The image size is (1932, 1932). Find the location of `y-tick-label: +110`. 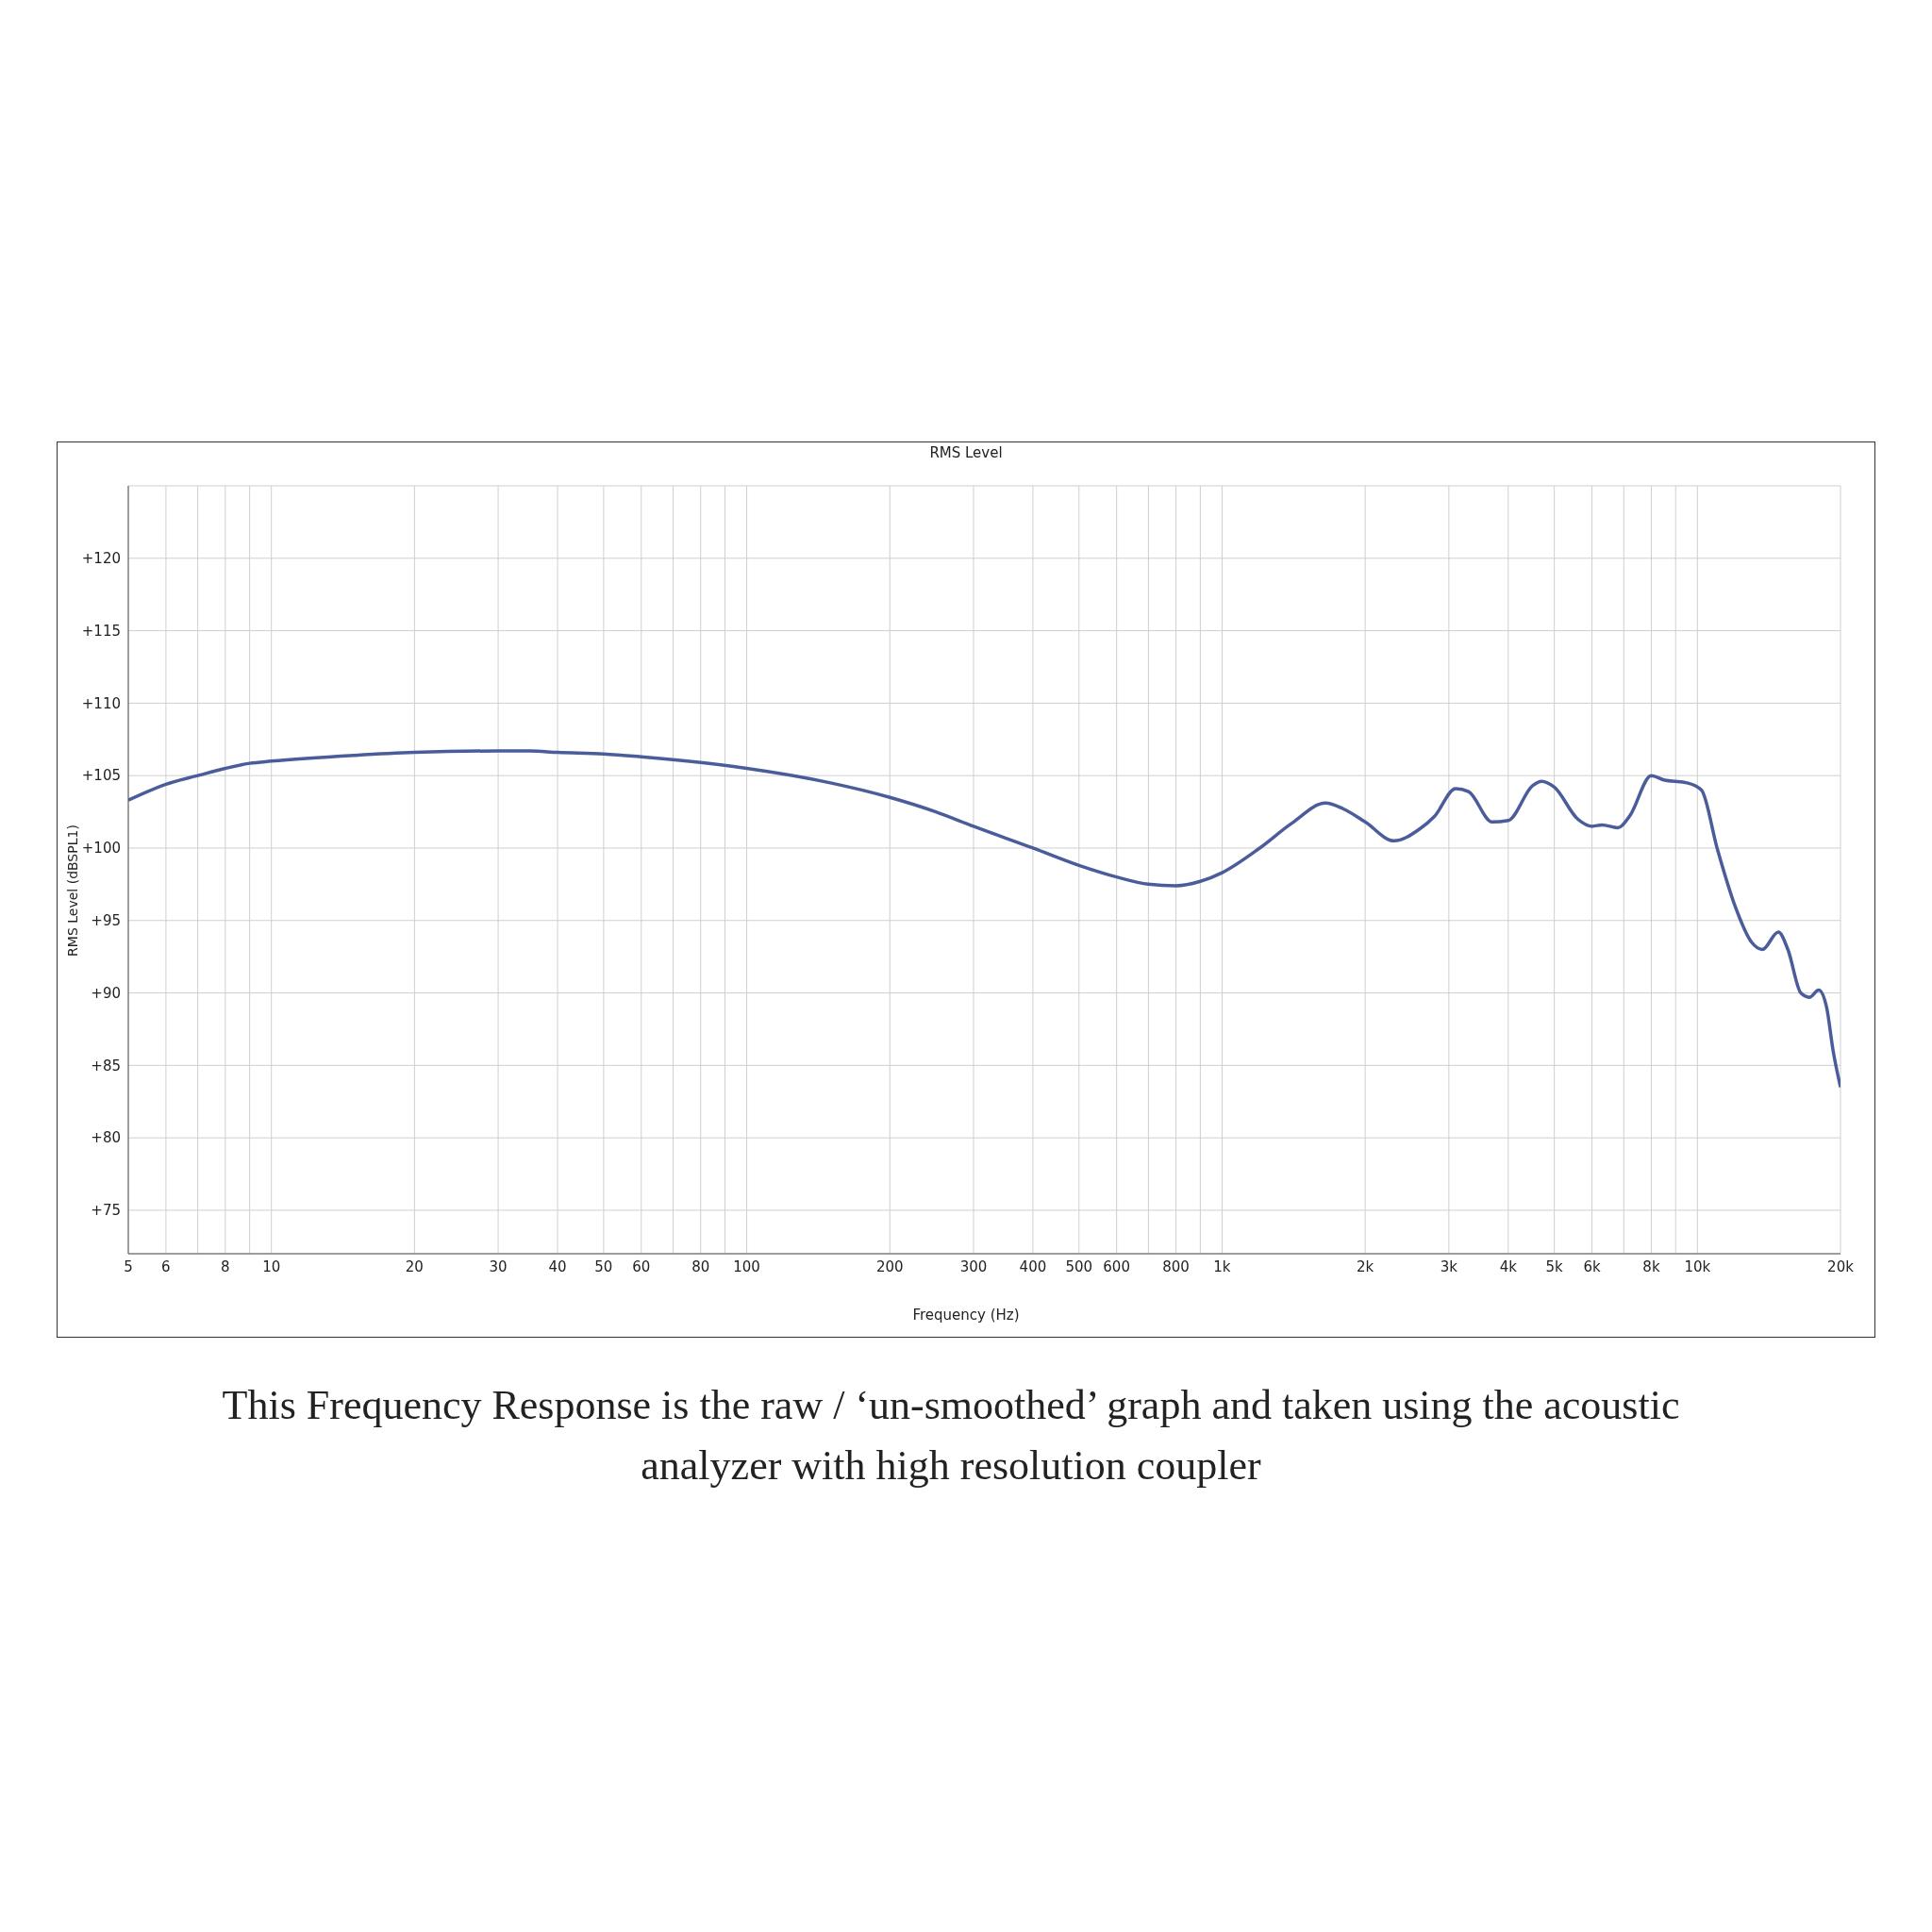

y-tick-label: +110 is located at coordinates (101, 703).